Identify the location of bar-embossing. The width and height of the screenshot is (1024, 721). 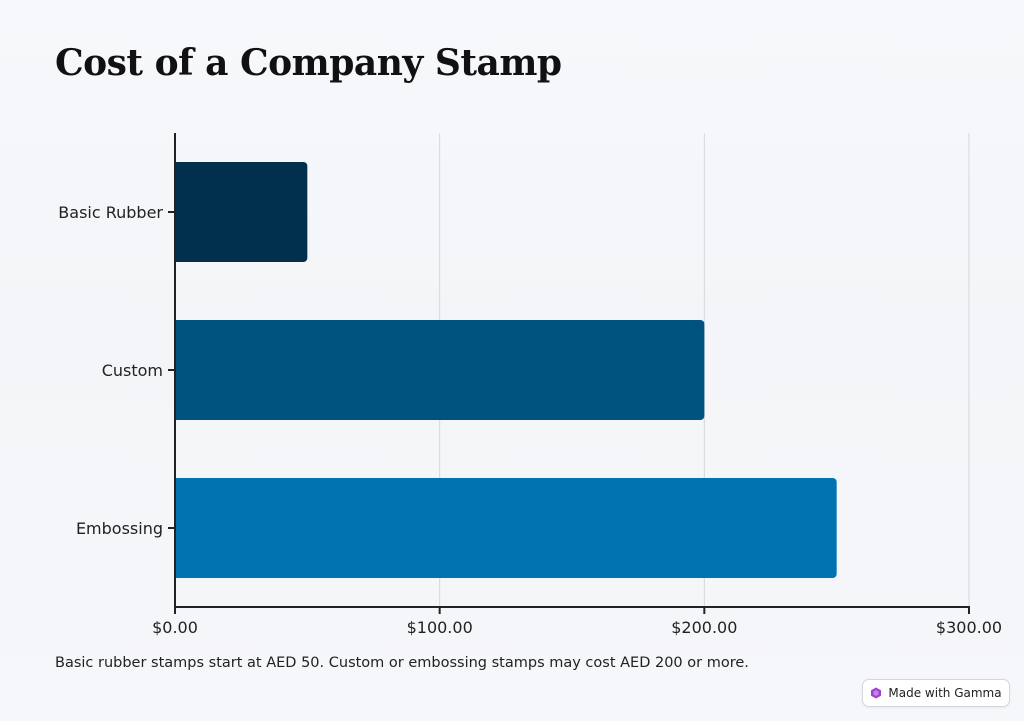
(506, 528).